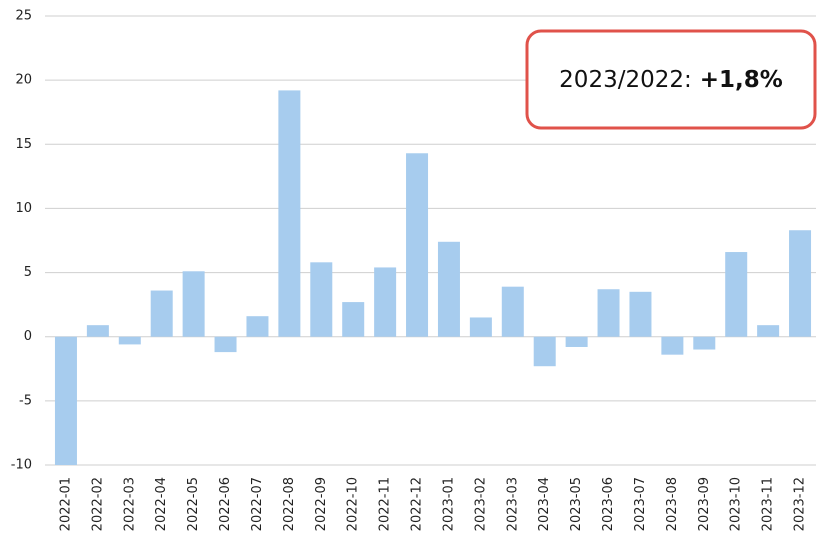 The height and width of the screenshot is (541, 817). What do you see at coordinates (28, 272) in the screenshot?
I see `y-tick-label: 5` at bounding box center [28, 272].